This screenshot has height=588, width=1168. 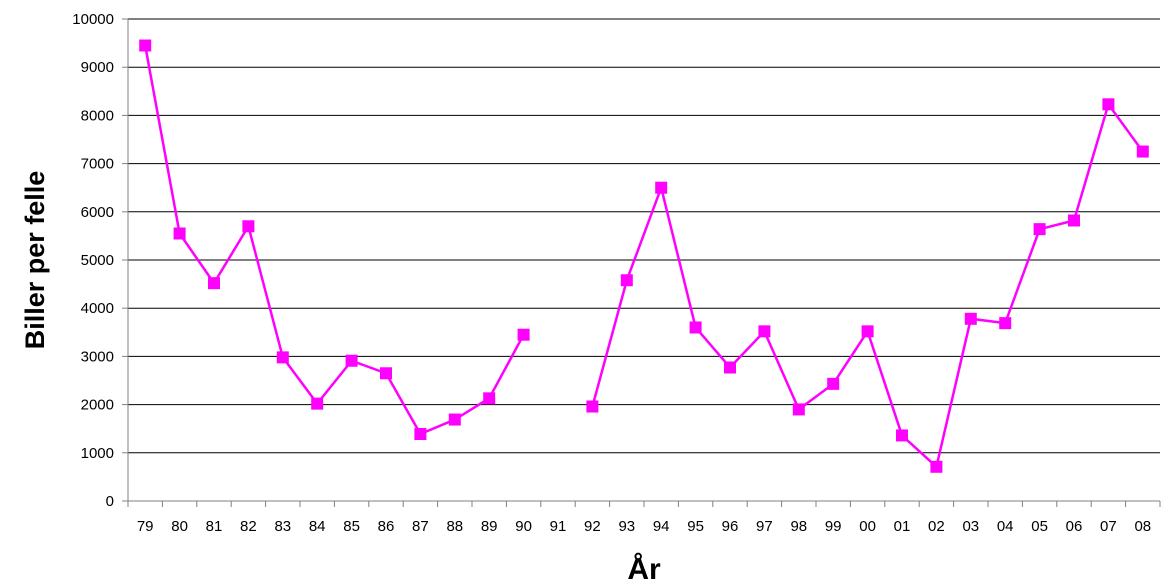 I want to click on x-tick-label: 87, so click(x=420, y=526).